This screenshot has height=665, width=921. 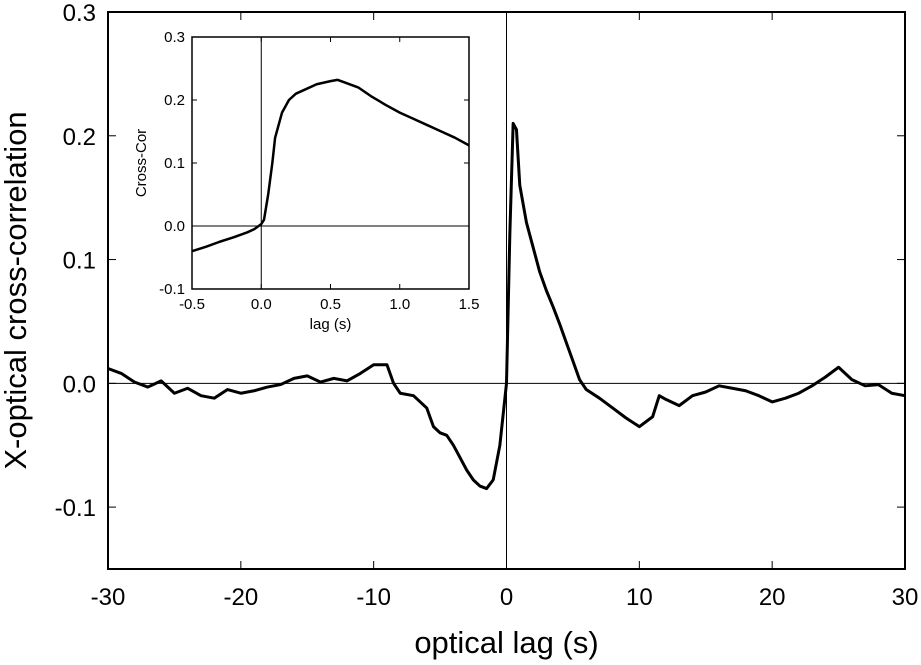 I want to click on inset-y-tick-label: 0.2, so click(x=174, y=100).